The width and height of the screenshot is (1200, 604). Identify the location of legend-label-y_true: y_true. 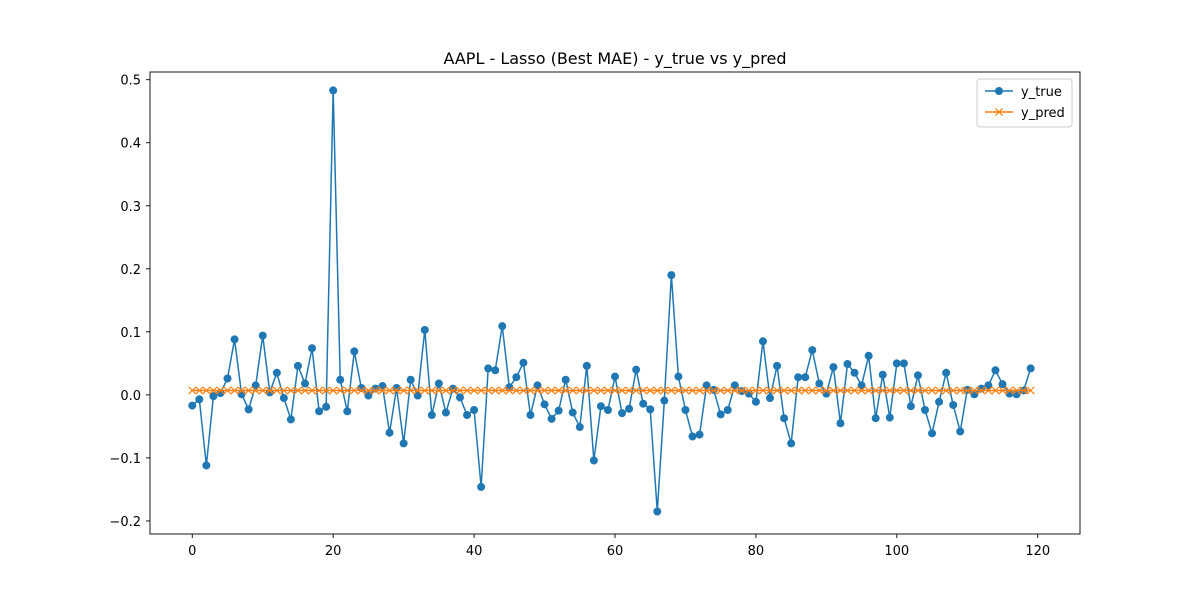
(1041, 92).